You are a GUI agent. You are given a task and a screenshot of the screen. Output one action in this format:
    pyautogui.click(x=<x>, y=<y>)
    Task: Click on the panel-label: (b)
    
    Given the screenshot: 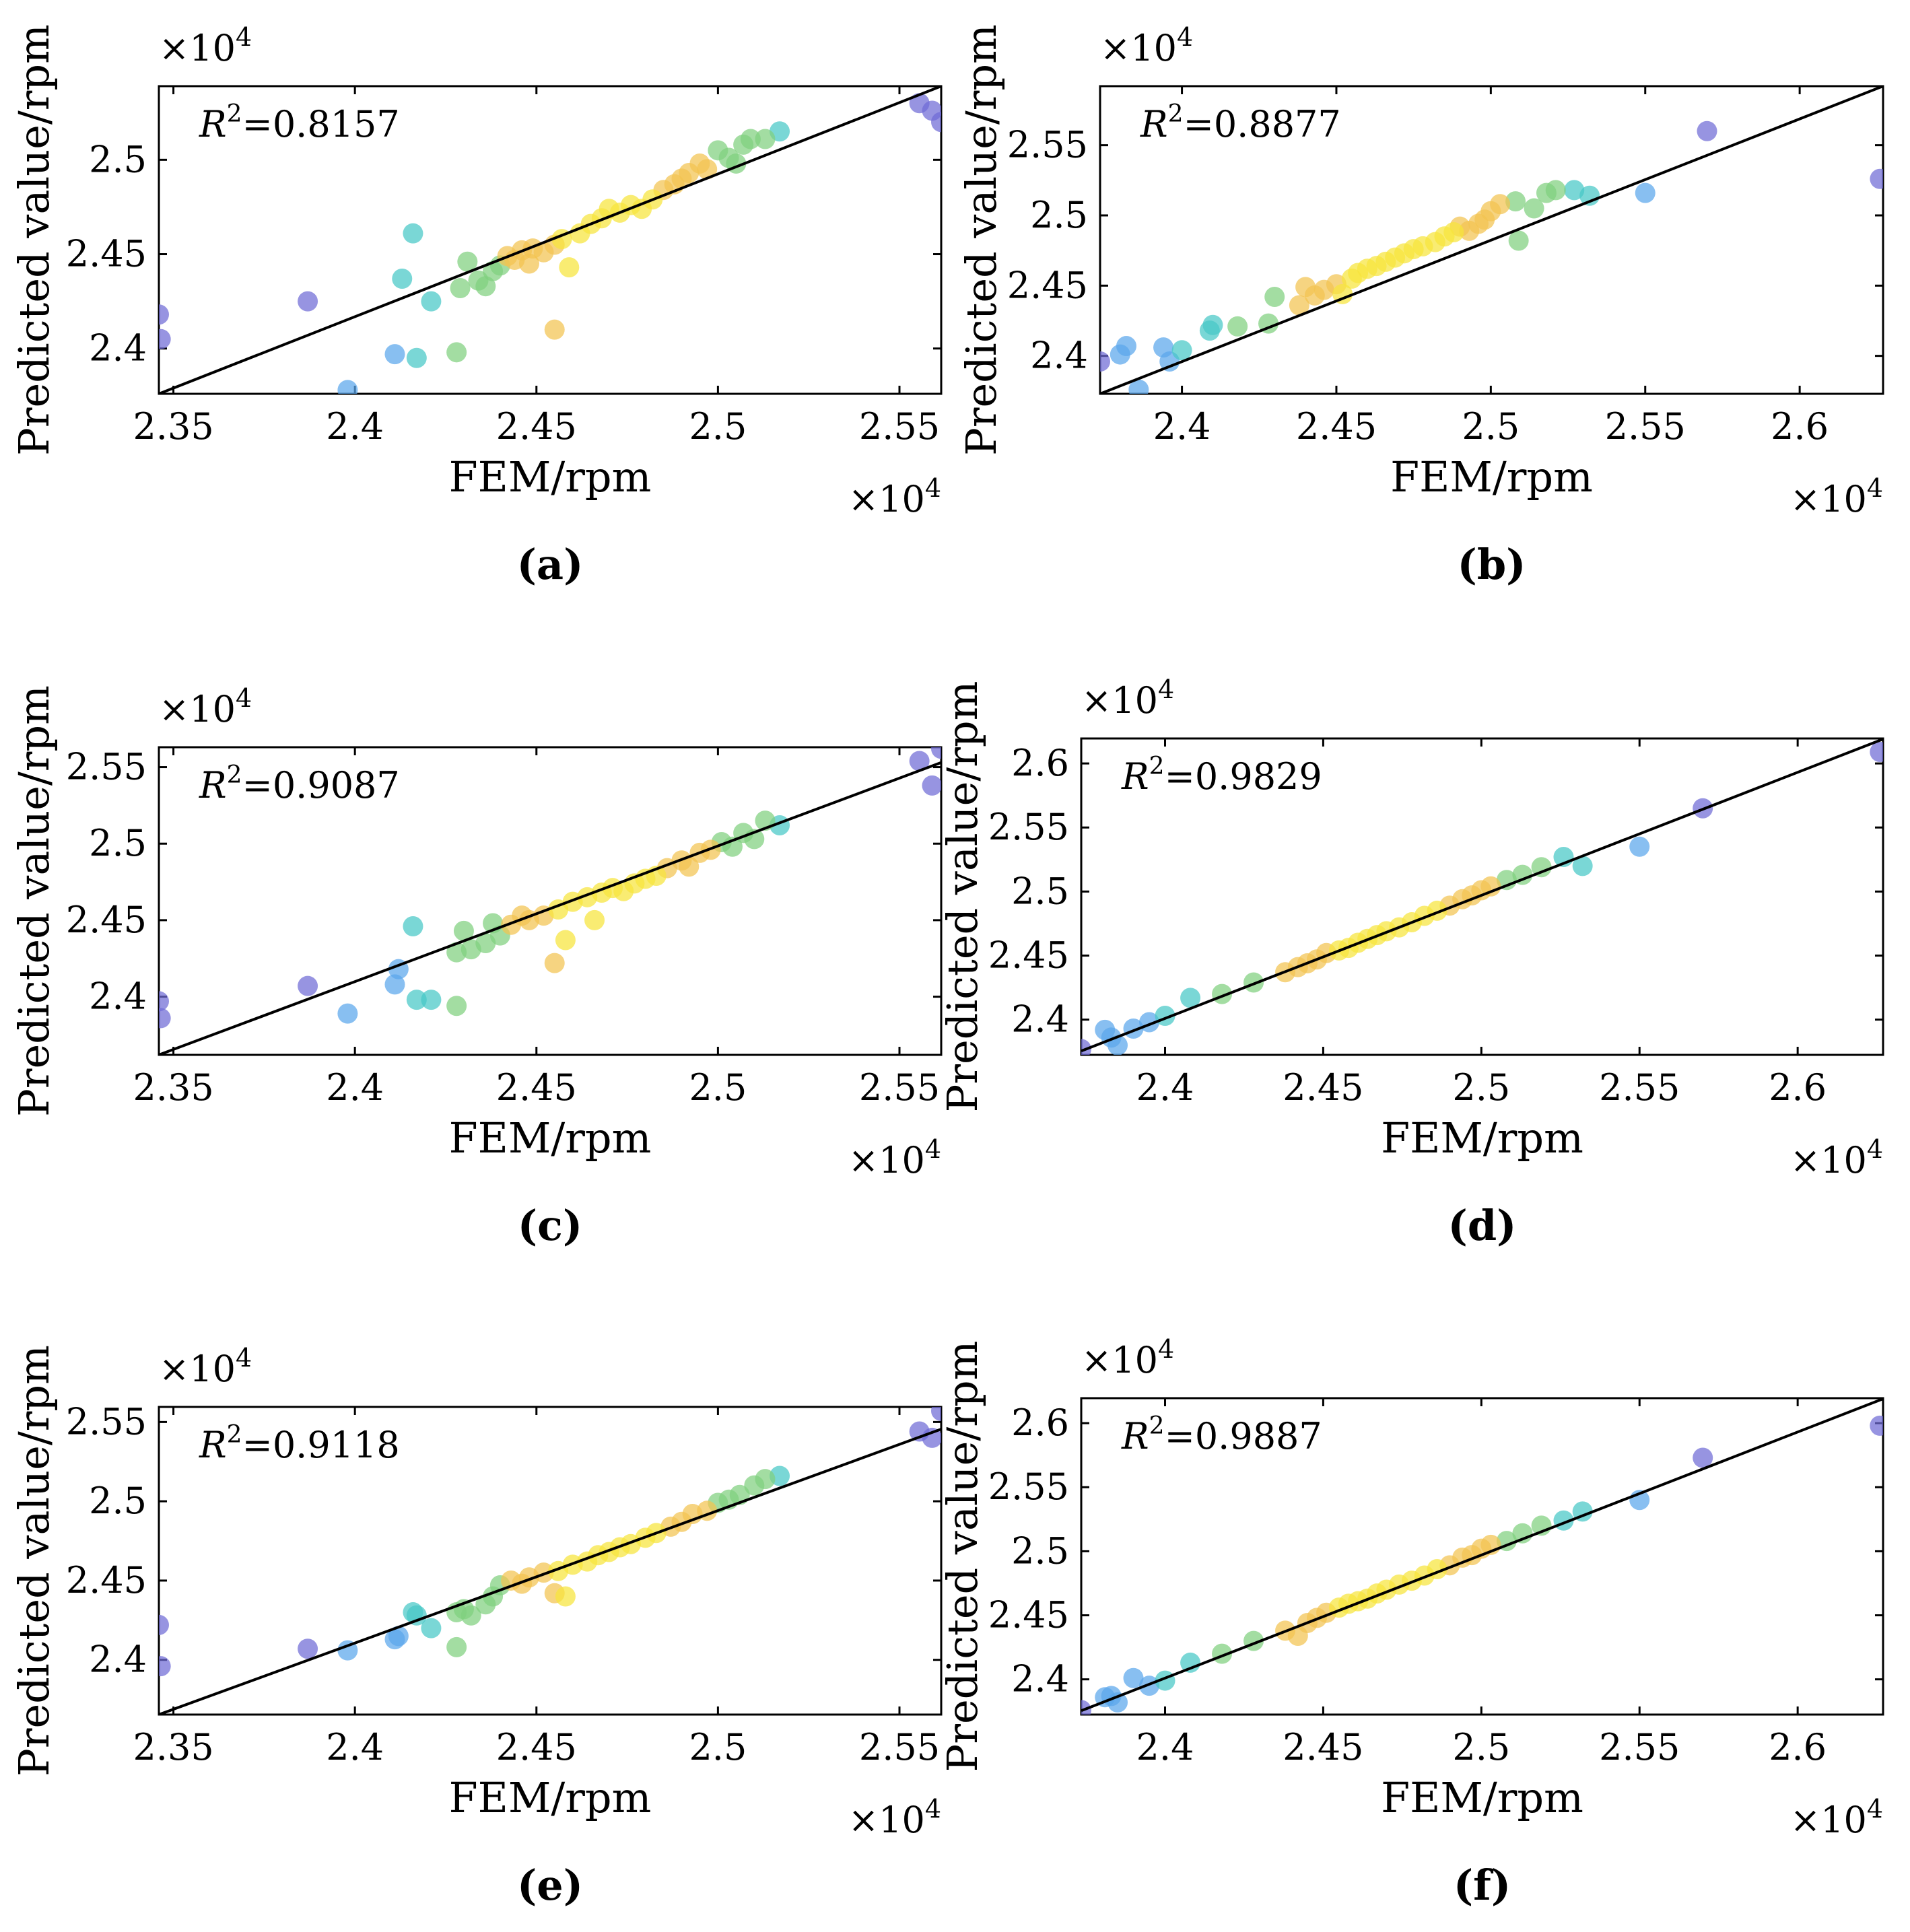 What is the action you would take?
    pyautogui.click(x=1491, y=564)
    